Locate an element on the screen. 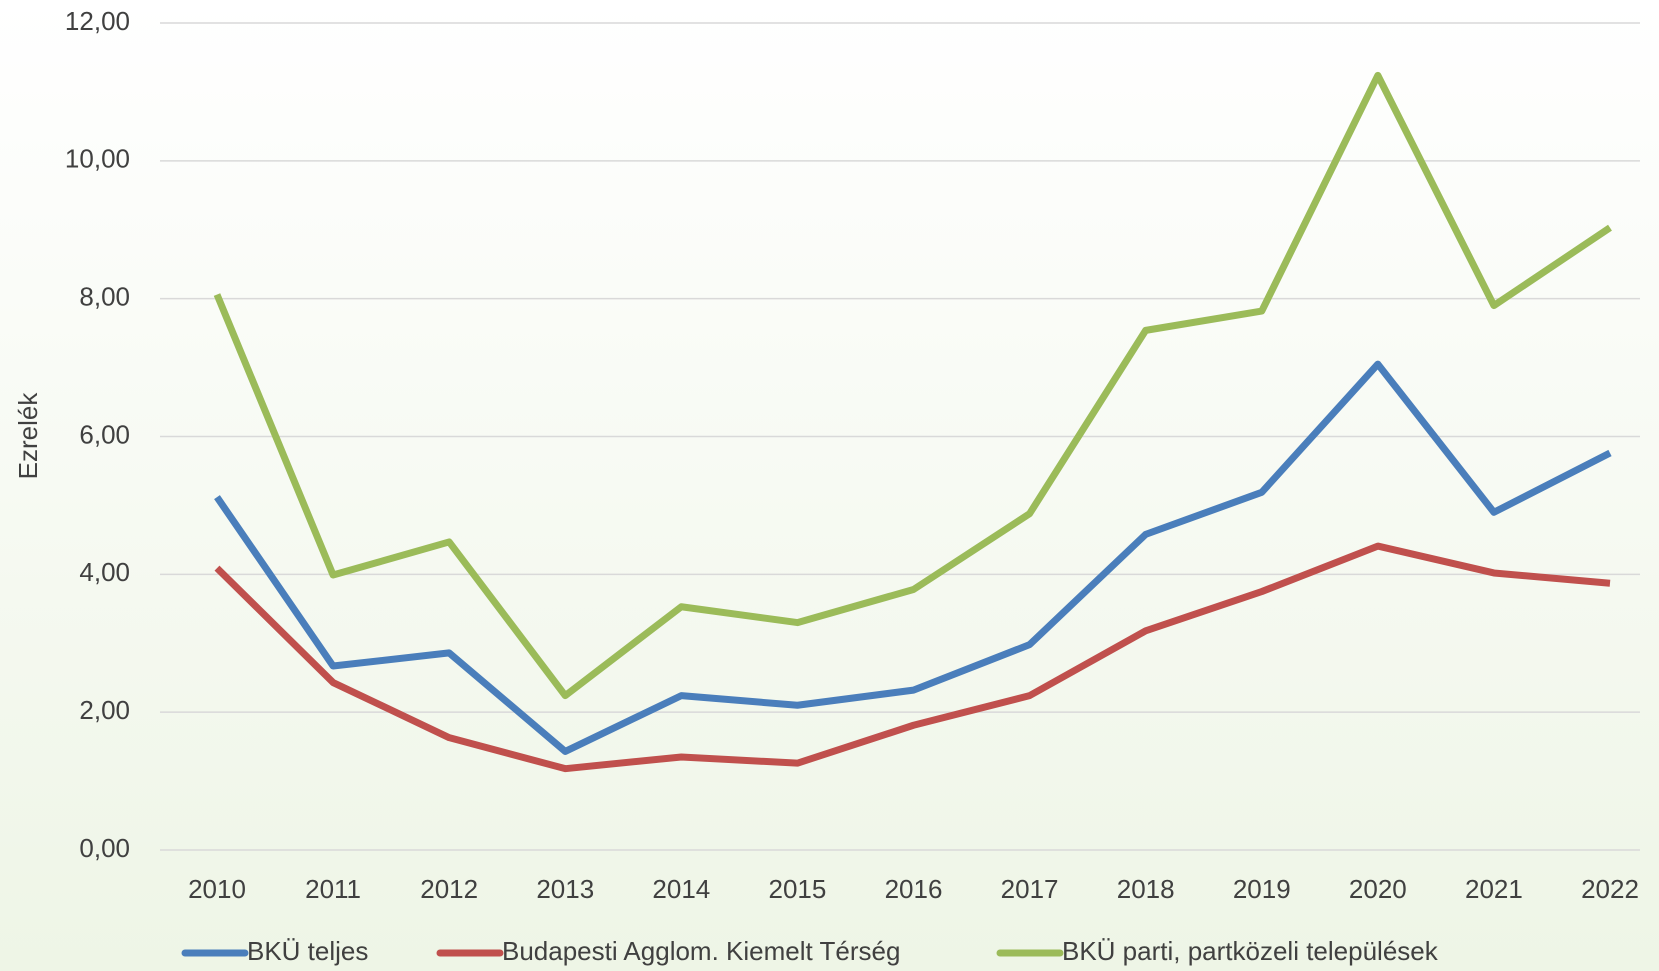  legend-label: BKÜ parti, partközeli települések is located at coordinates (1250, 951).